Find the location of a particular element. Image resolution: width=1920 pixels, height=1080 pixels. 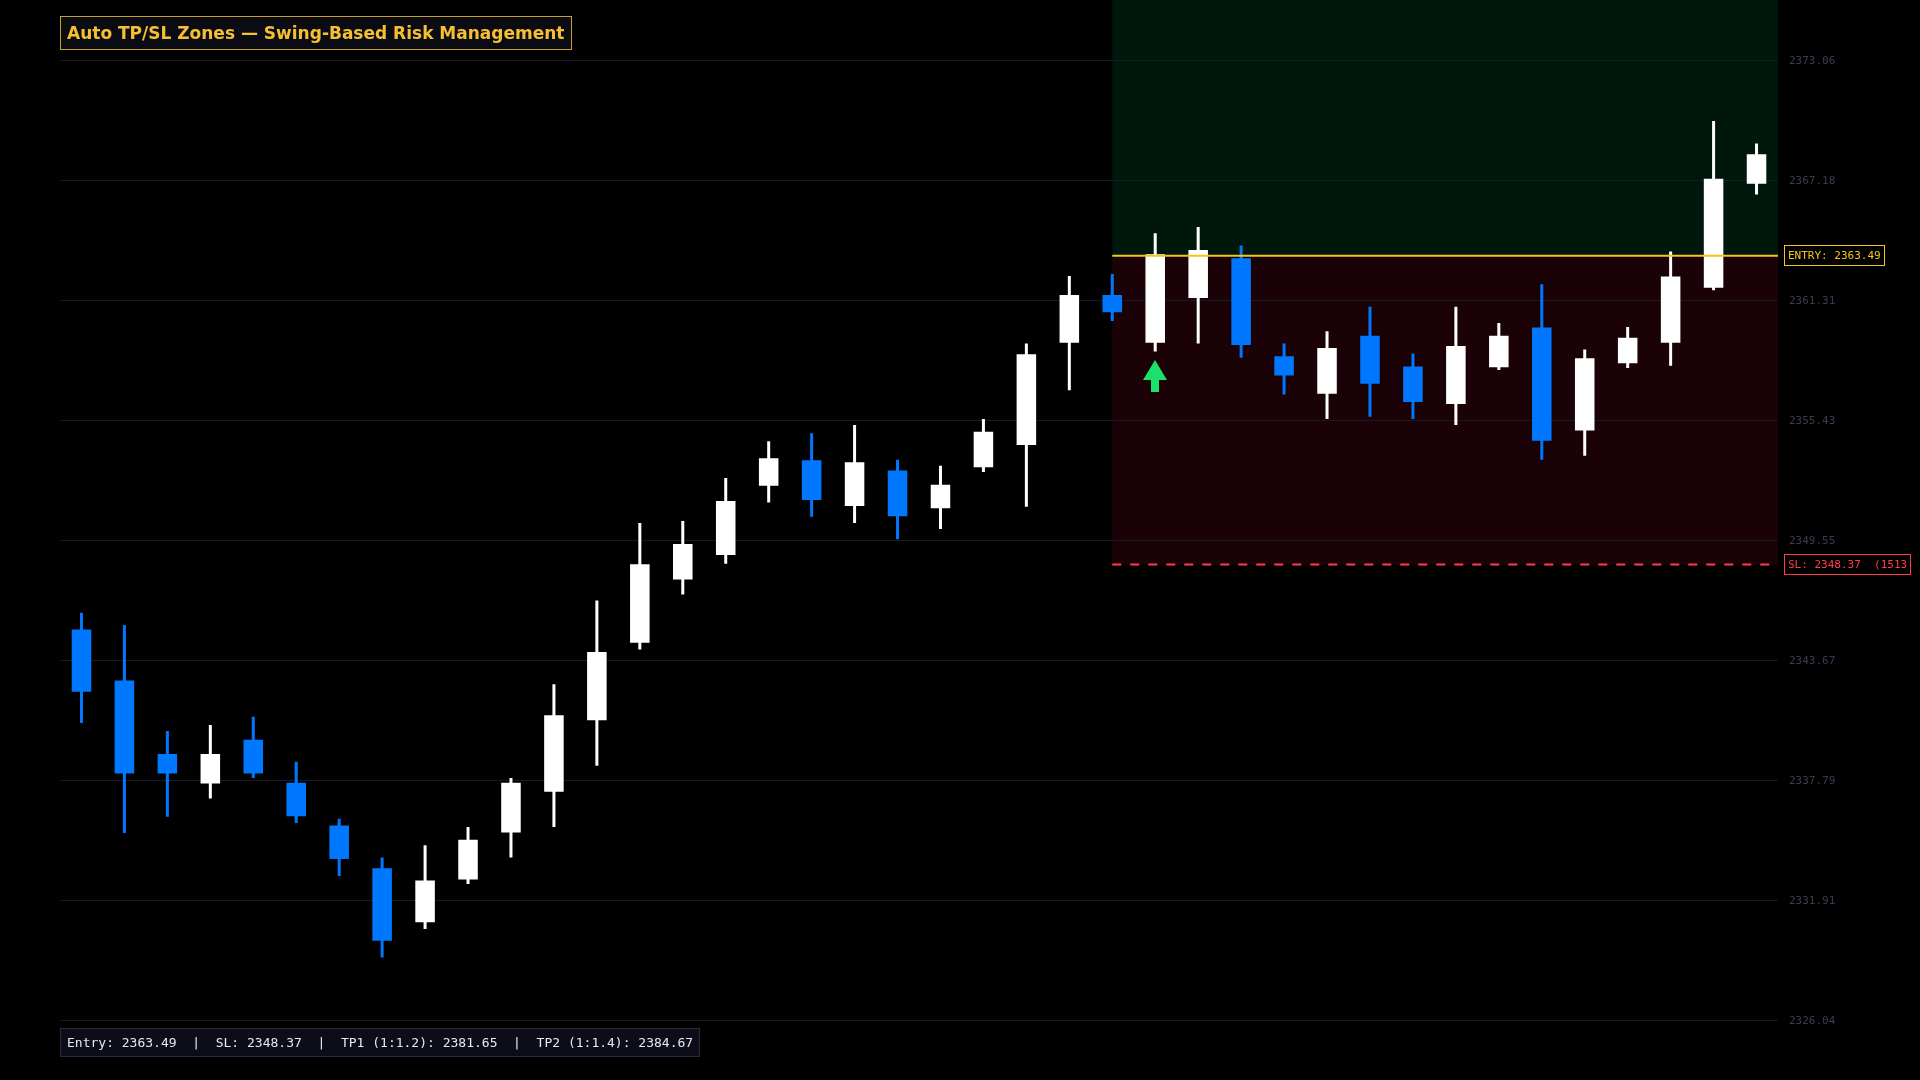

y-tick-label: 2326.04 is located at coordinates (1812, 1020).